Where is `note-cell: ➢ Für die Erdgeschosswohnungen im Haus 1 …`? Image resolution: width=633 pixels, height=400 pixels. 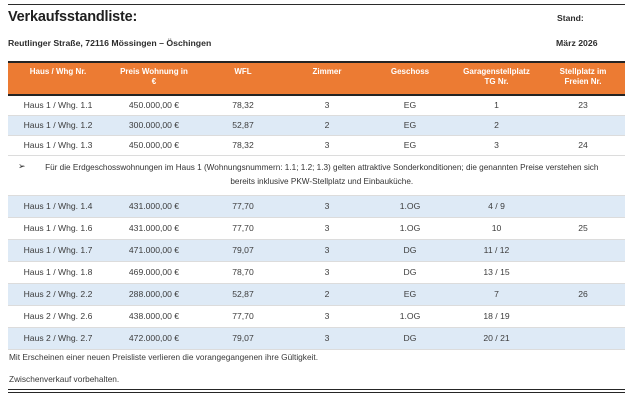
note-cell: ➢ Für die Erdgeschosswohnungen im Haus 1 … is located at coordinates (316, 175).